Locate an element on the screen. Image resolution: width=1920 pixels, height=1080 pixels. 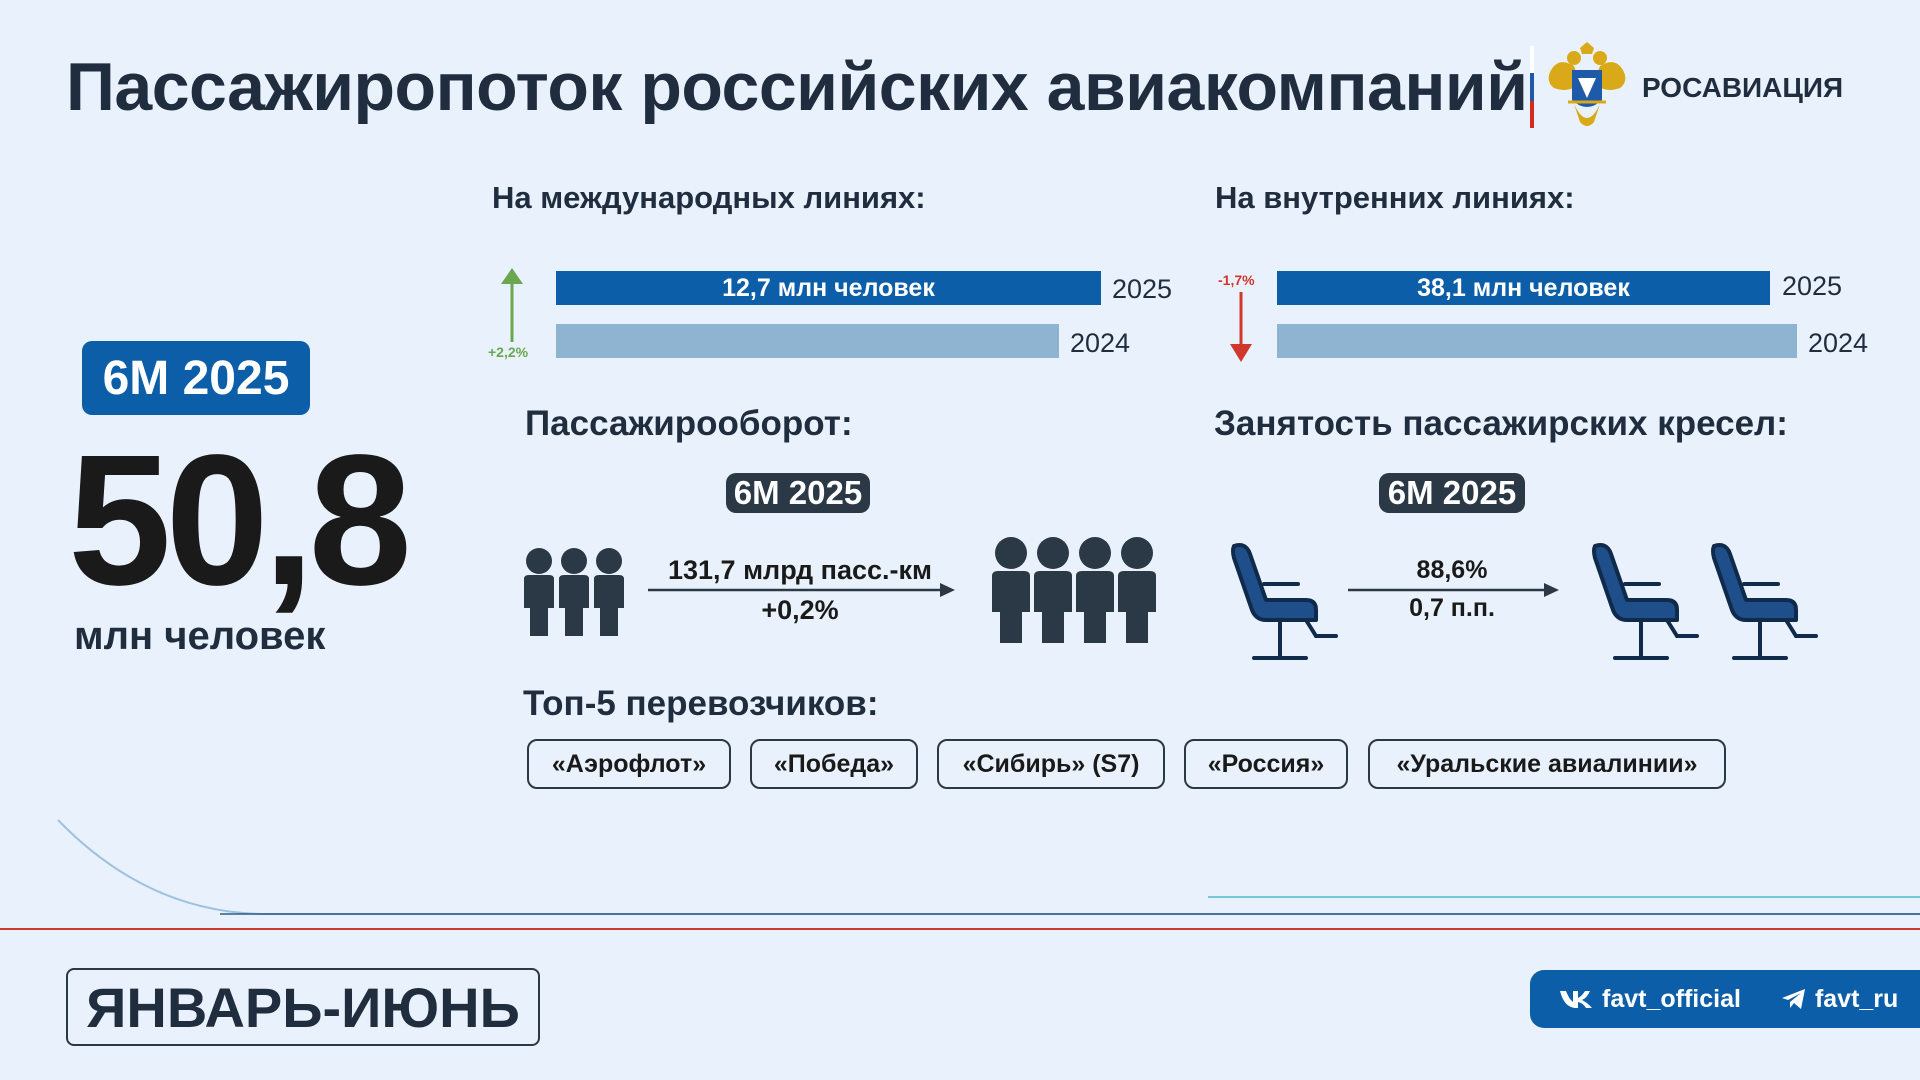
brand-name: РОСАВИАЦИЯ is located at coordinates (1743, 87).